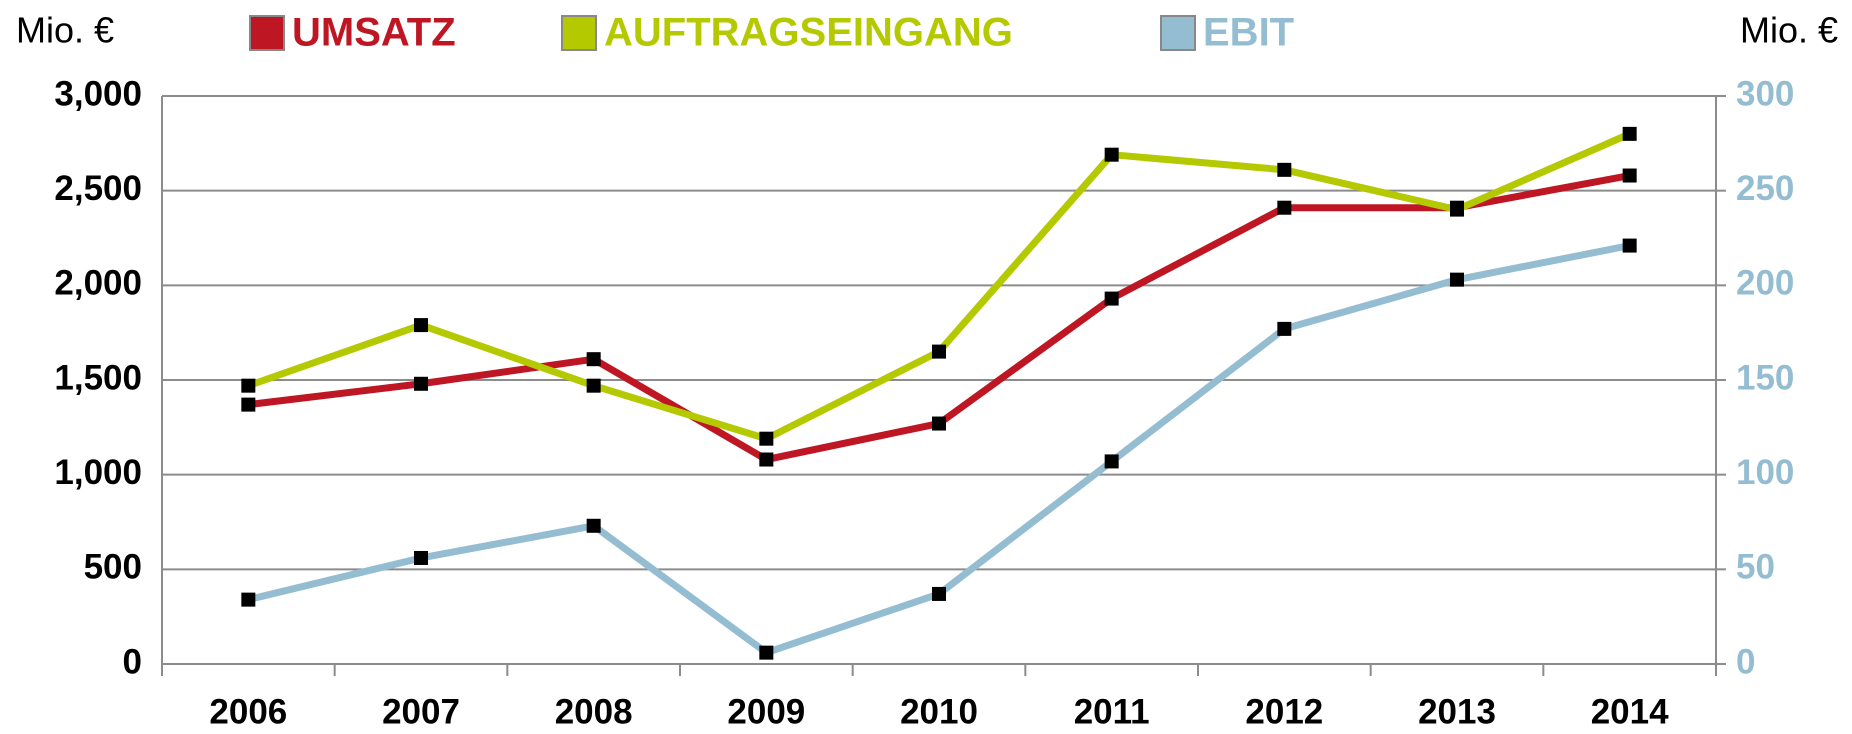 This screenshot has height=734, width=1852. I want to click on x-tick-label: 2008, so click(594, 711).